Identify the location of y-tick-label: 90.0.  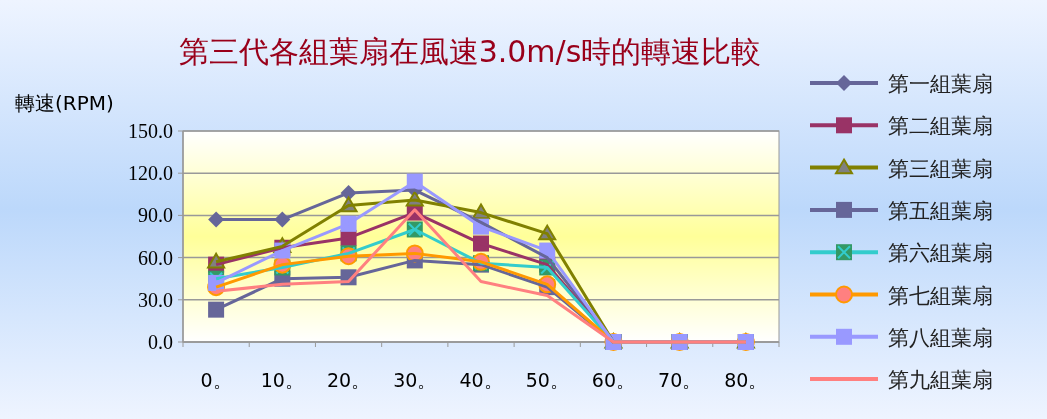
(155, 215).